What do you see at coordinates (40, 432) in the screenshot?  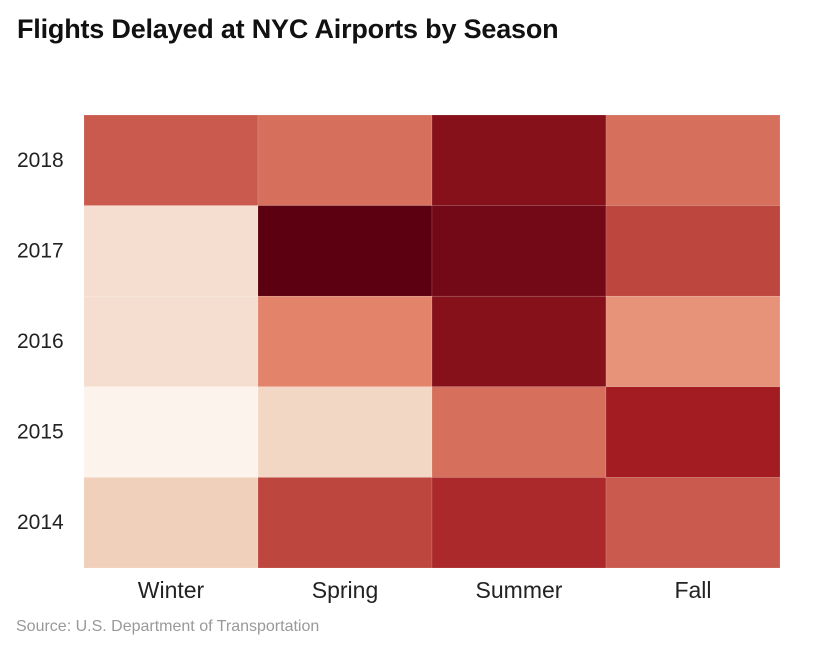 I see `y-tick-label: 2015` at bounding box center [40, 432].